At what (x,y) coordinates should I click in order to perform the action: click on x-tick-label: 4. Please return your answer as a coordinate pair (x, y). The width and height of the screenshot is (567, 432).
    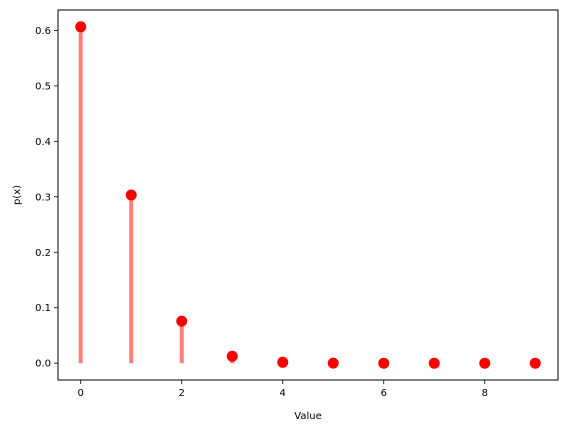
    Looking at the image, I should click on (283, 393).